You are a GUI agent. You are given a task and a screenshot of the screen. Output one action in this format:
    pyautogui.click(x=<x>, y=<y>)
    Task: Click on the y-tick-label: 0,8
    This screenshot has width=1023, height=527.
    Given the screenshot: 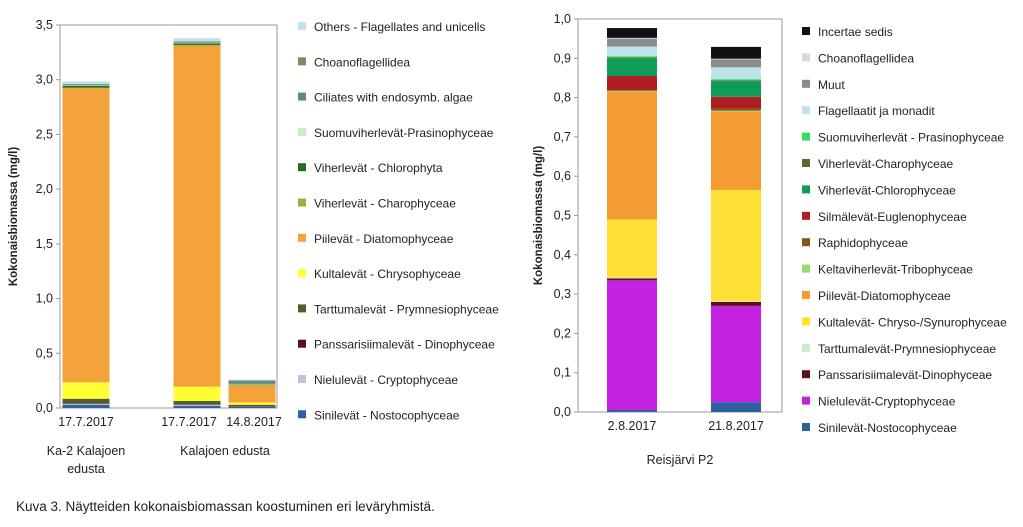 What is the action you would take?
    pyautogui.click(x=562, y=98)
    